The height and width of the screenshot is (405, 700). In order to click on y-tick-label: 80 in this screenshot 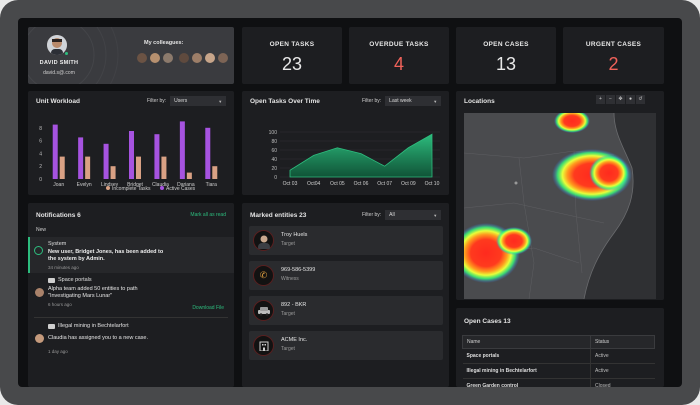, I will do `click(274, 142)`.